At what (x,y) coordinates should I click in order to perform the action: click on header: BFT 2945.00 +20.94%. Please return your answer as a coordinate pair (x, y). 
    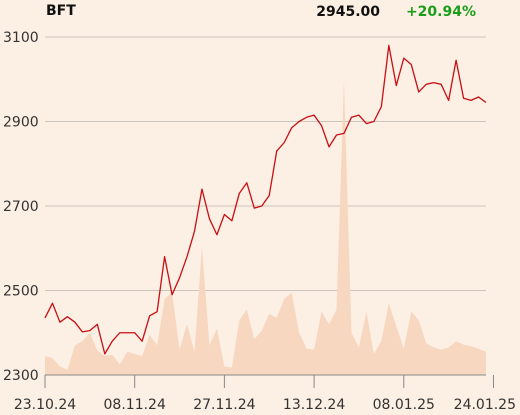
    Looking at the image, I should click on (261, 11).